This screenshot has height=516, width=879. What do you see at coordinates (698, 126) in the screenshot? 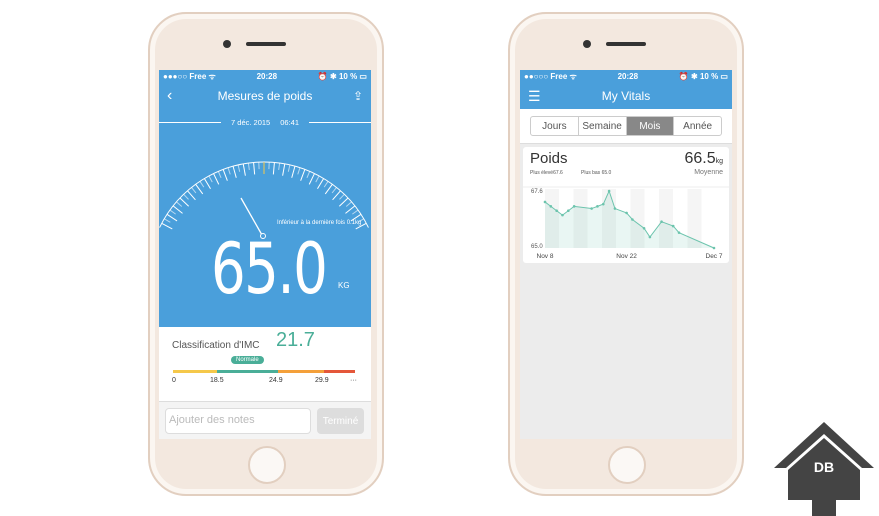
I see `tab-annee: Année` at bounding box center [698, 126].